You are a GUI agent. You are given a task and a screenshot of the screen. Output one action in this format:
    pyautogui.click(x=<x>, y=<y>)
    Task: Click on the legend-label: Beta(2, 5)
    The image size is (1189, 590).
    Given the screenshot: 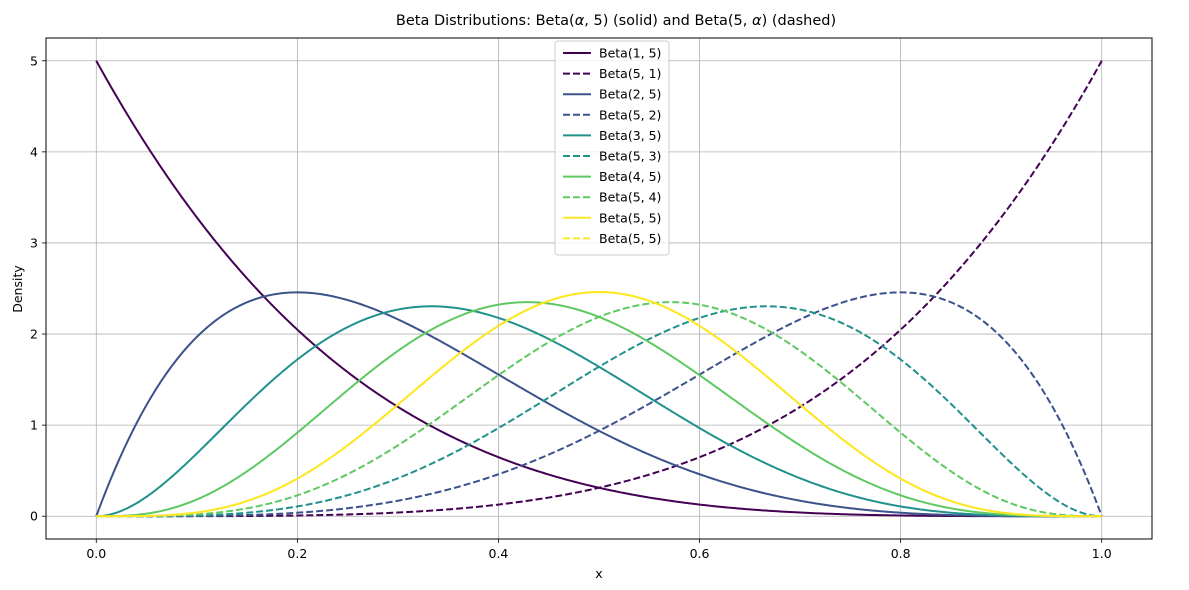 What is the action you would take?
    pyautogui.click(x=630, y=94)
    